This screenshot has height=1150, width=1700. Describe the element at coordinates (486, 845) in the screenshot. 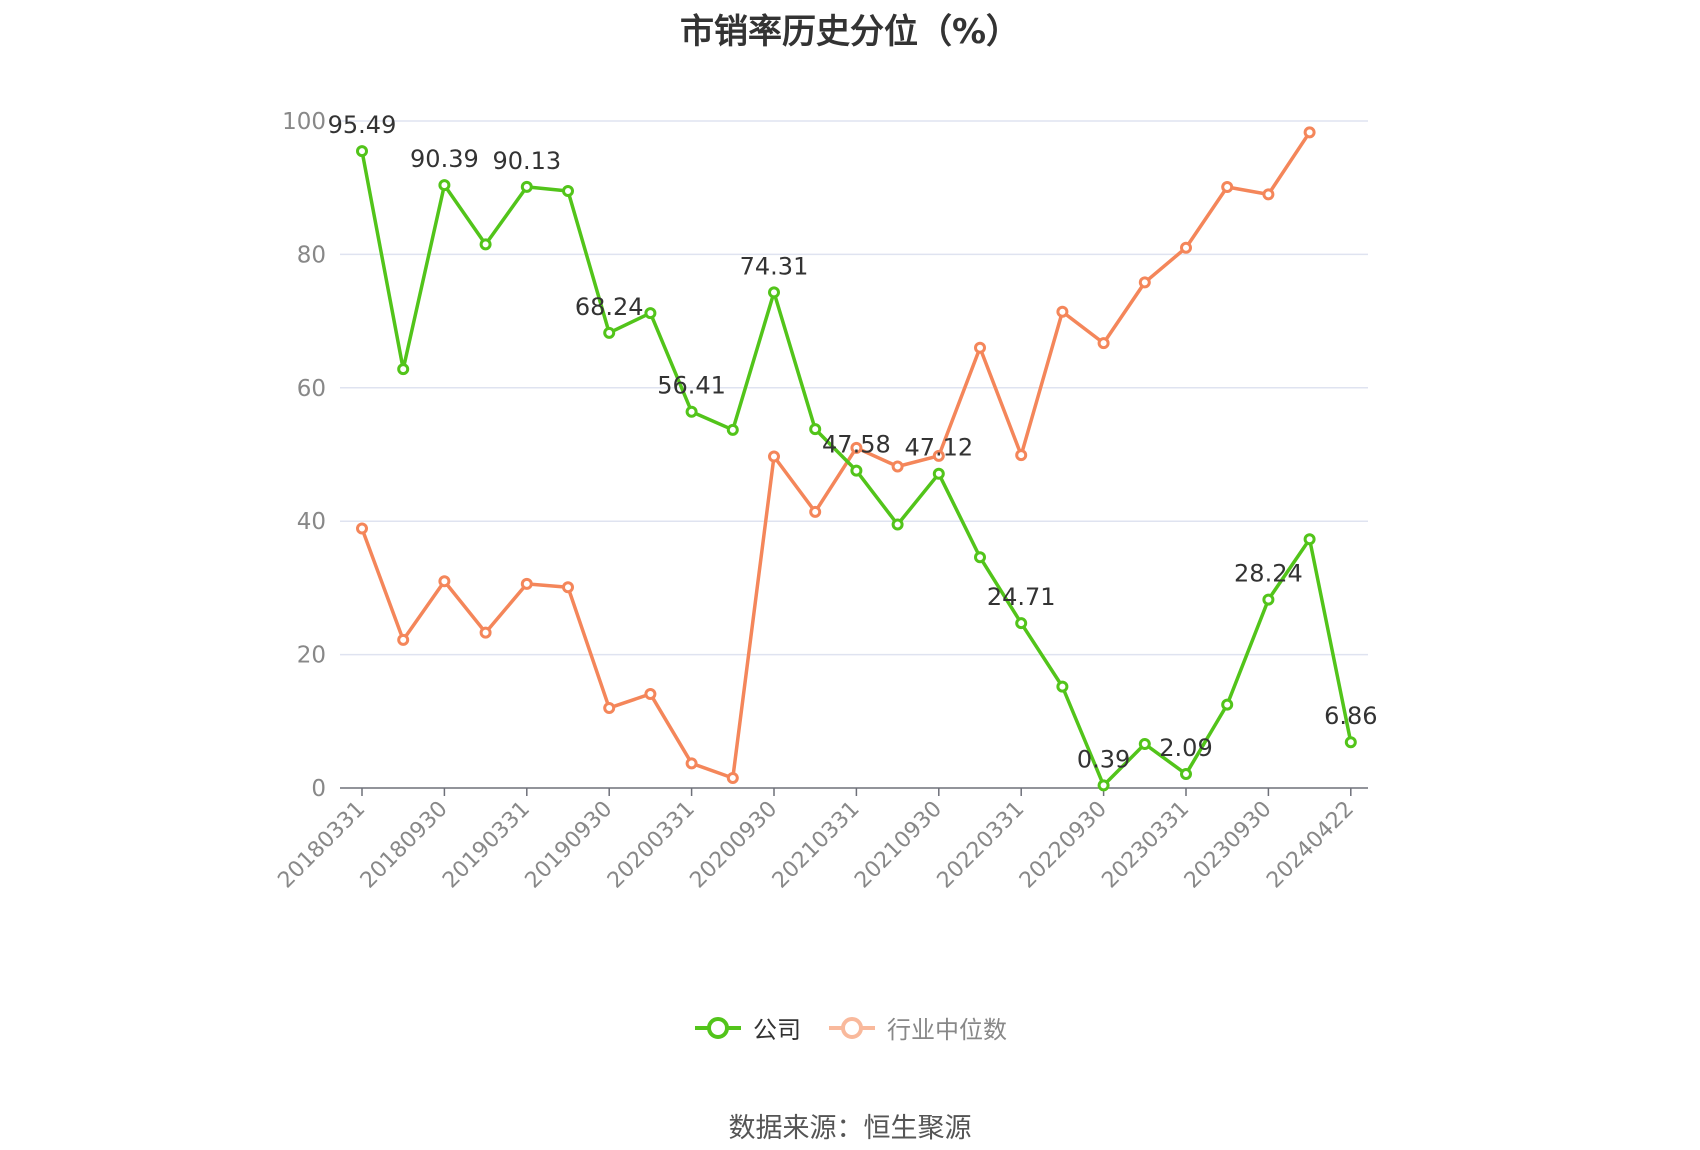

I see `x-tick-label: 20190331` at that location.